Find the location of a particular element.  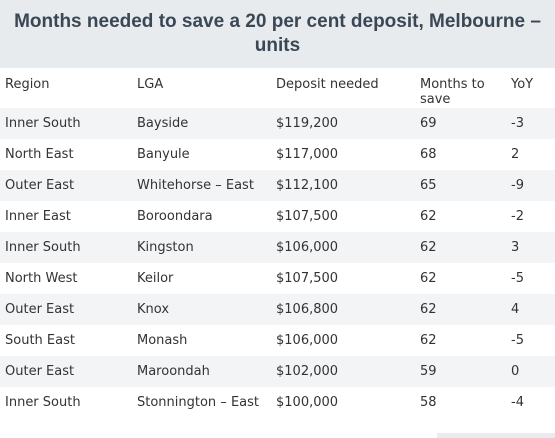

table-row: South East Monash $106,000 62 -5 is located at coordinates (277, 340).